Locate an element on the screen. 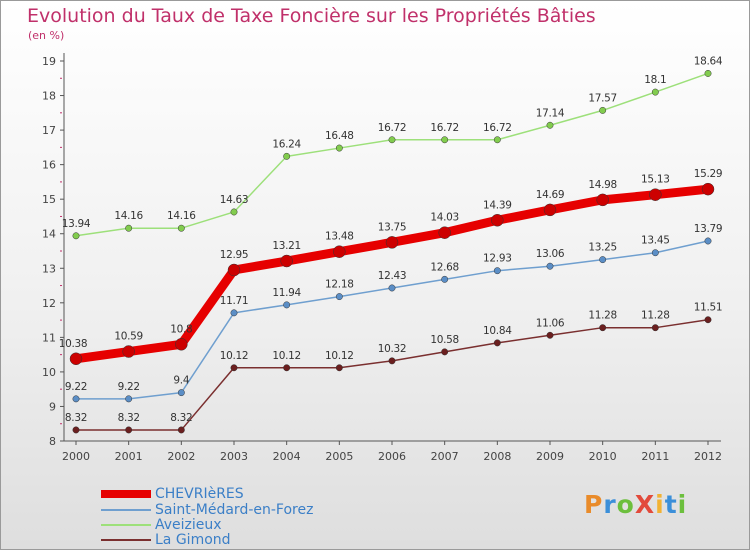  logo-letter: r is located at coordinates (610, 504).